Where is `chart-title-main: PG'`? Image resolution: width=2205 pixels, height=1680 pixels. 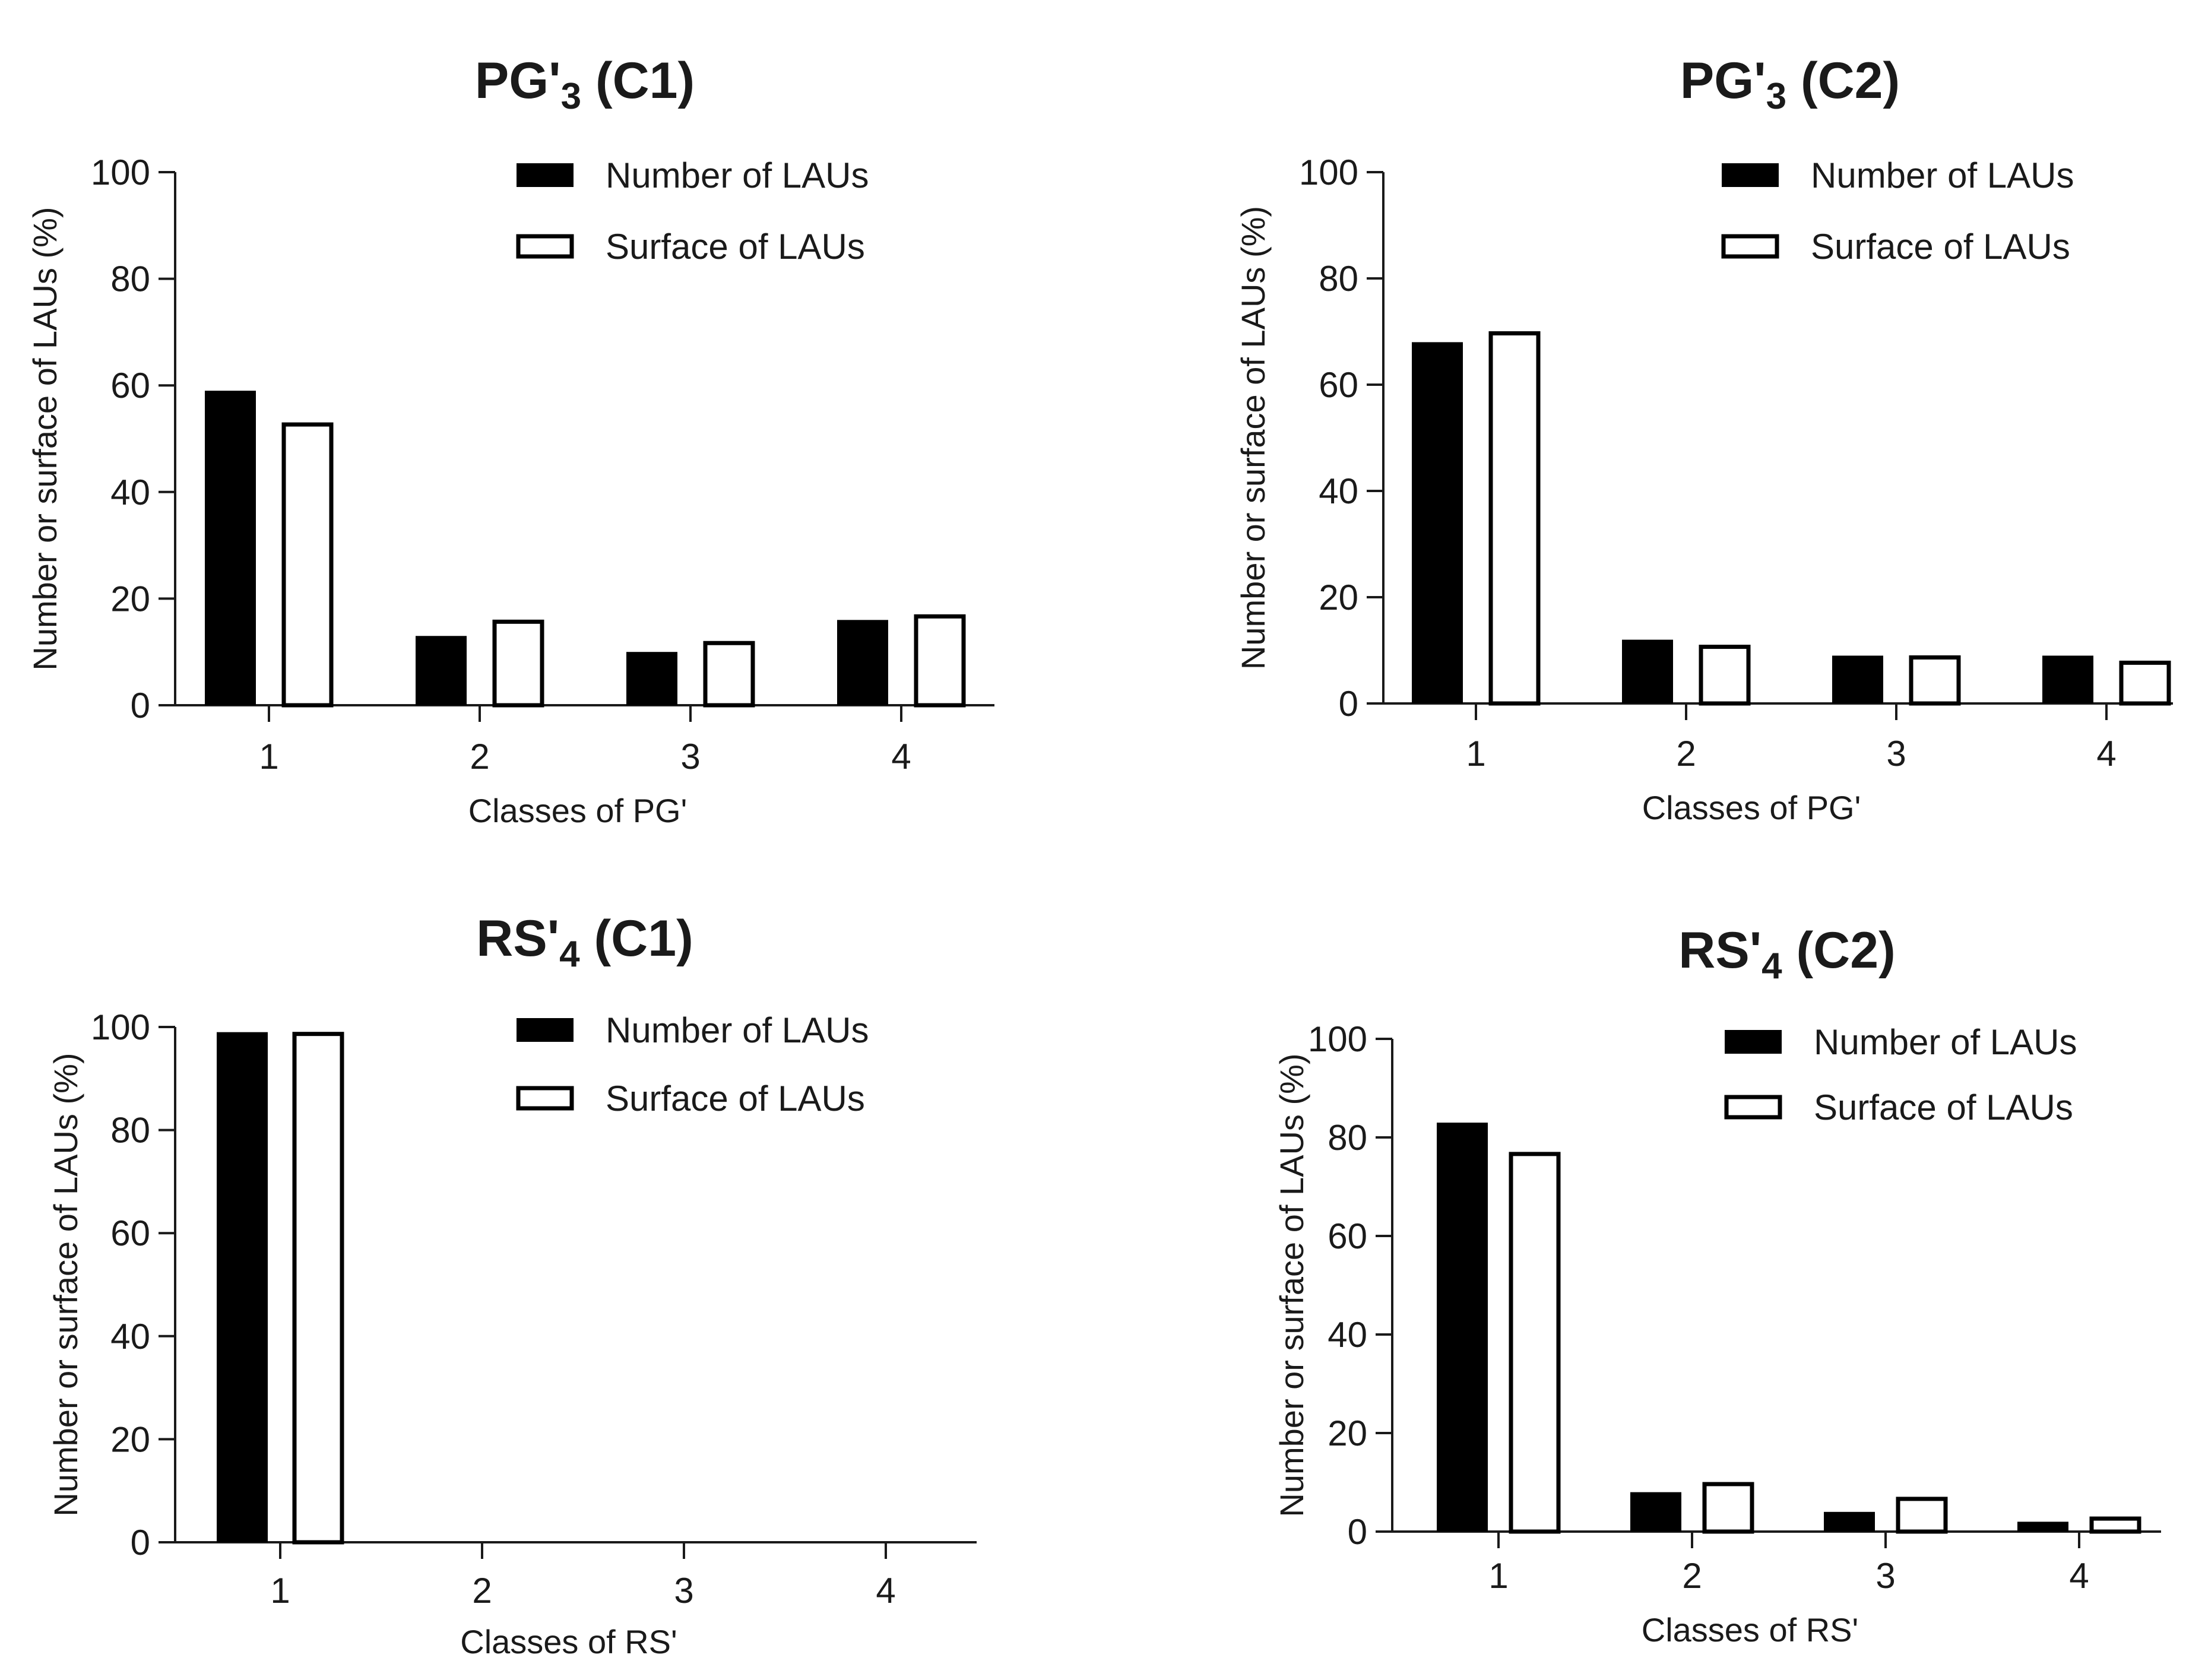
chart-title-main: PG' is located at coordinates (1723, 80).